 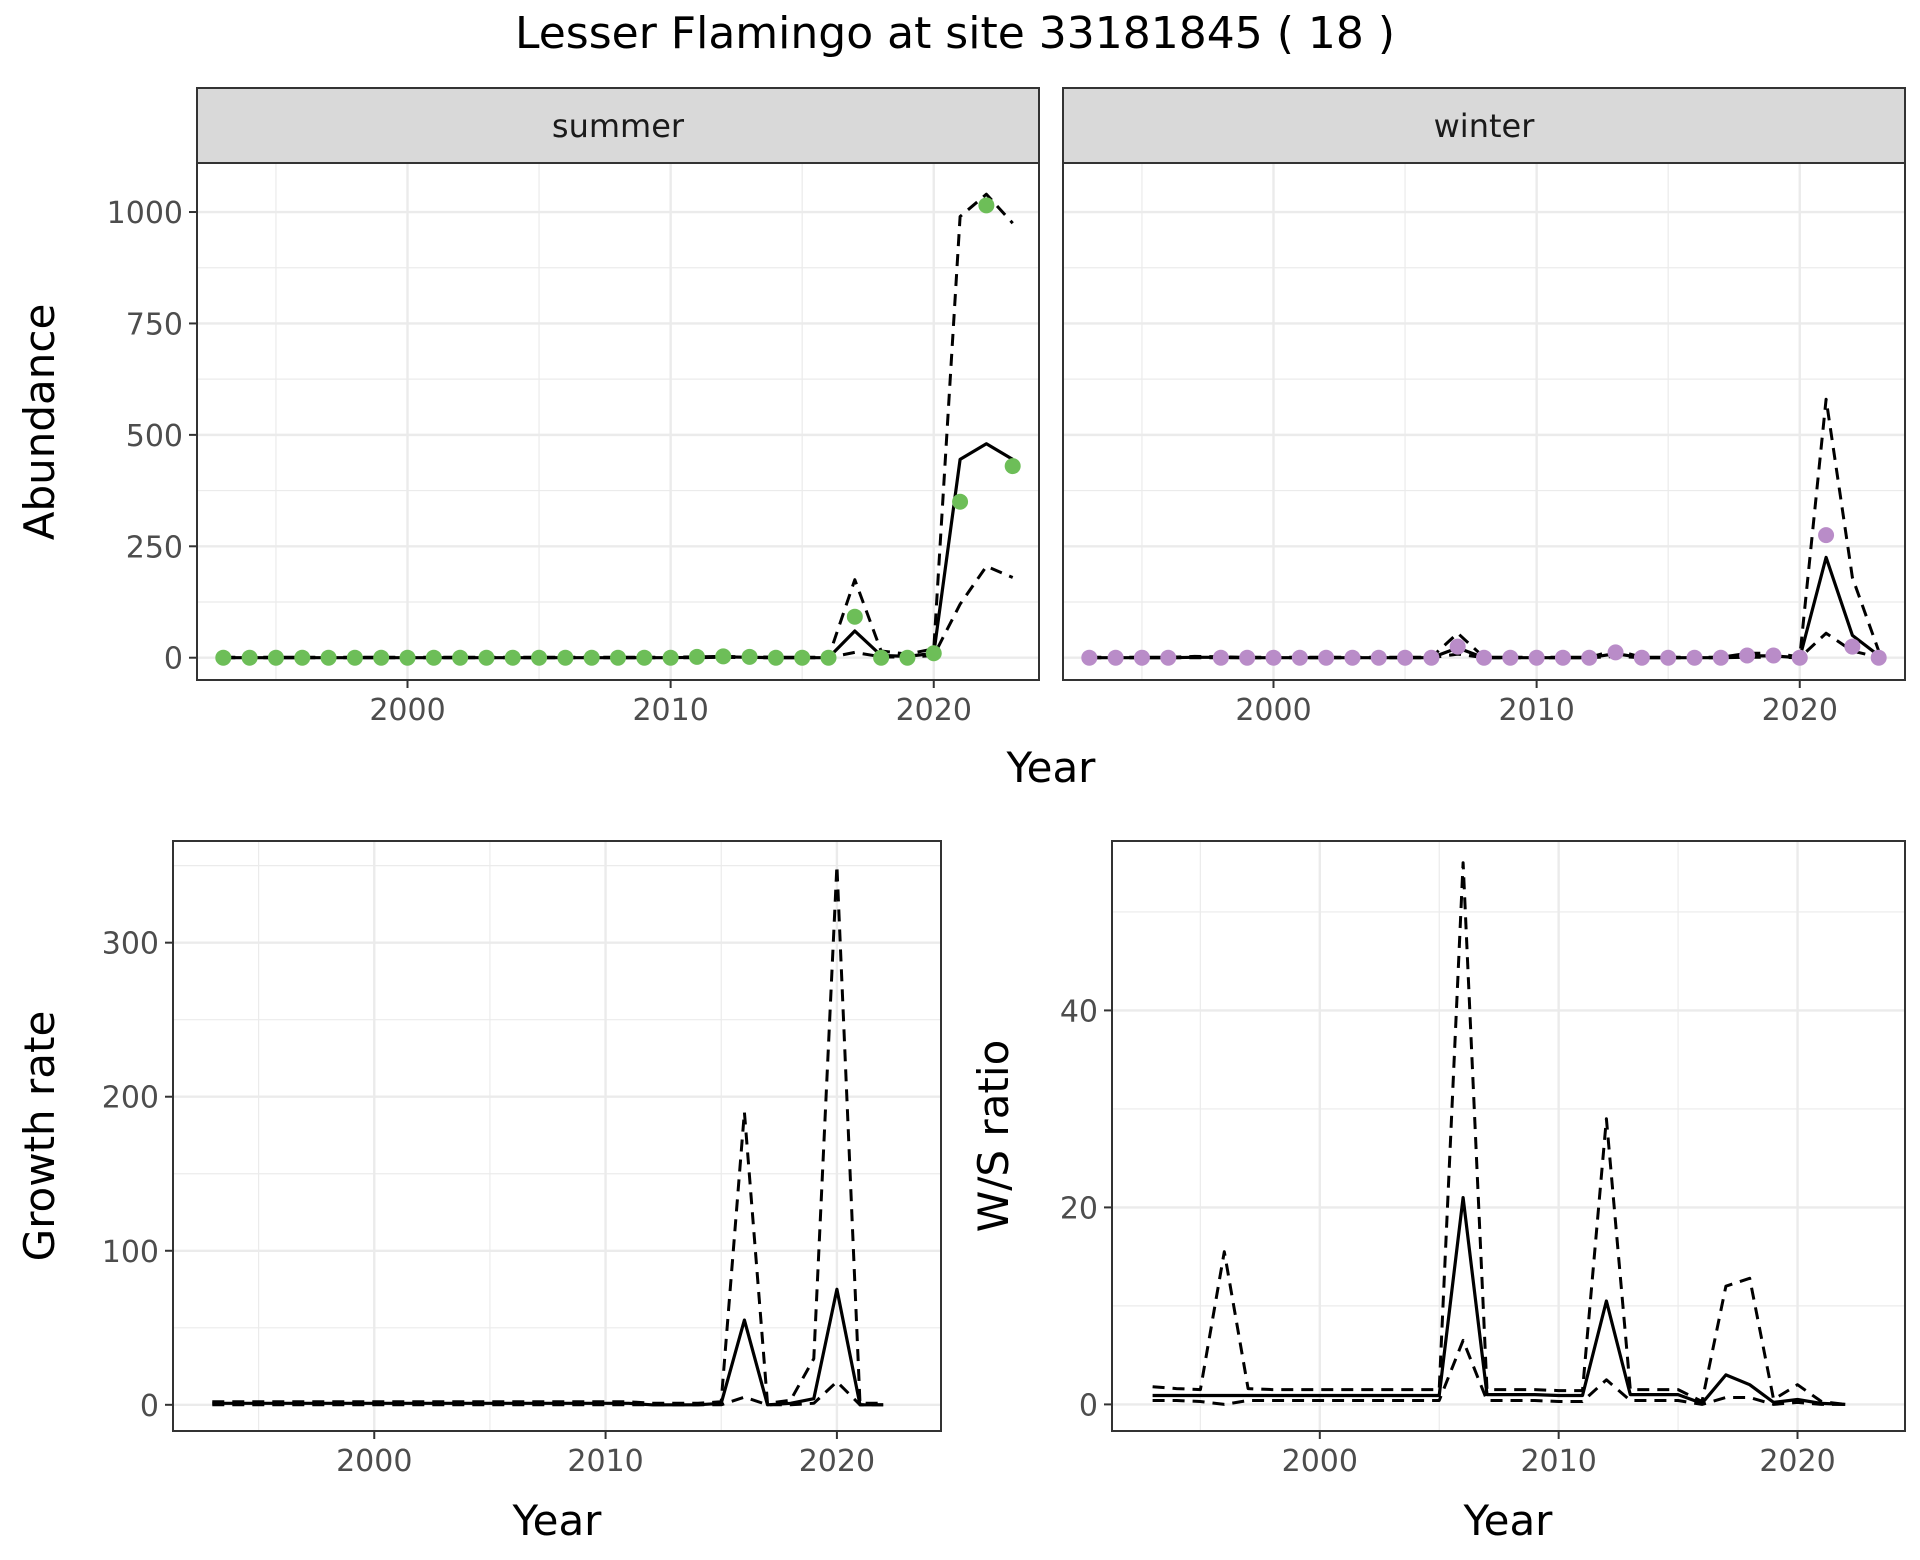 I want to click on growth-x-label: Year, so click(x=557, y=1520).